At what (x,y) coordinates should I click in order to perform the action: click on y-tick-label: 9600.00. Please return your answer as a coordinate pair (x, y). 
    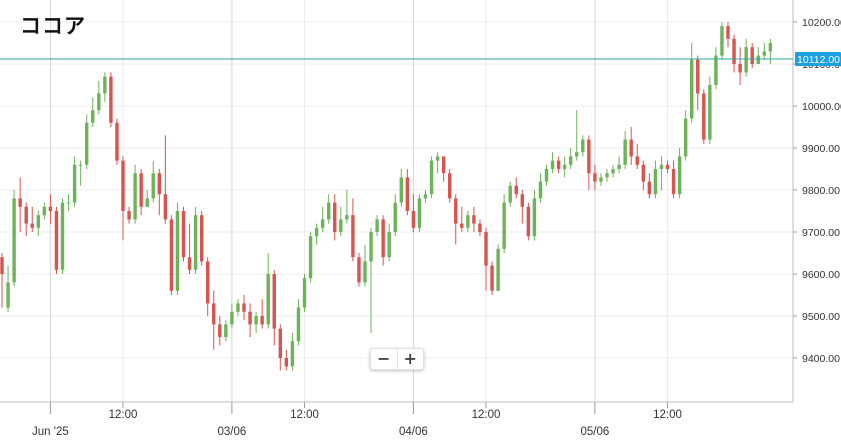
    Looking at the image, I should click on (821, 275).